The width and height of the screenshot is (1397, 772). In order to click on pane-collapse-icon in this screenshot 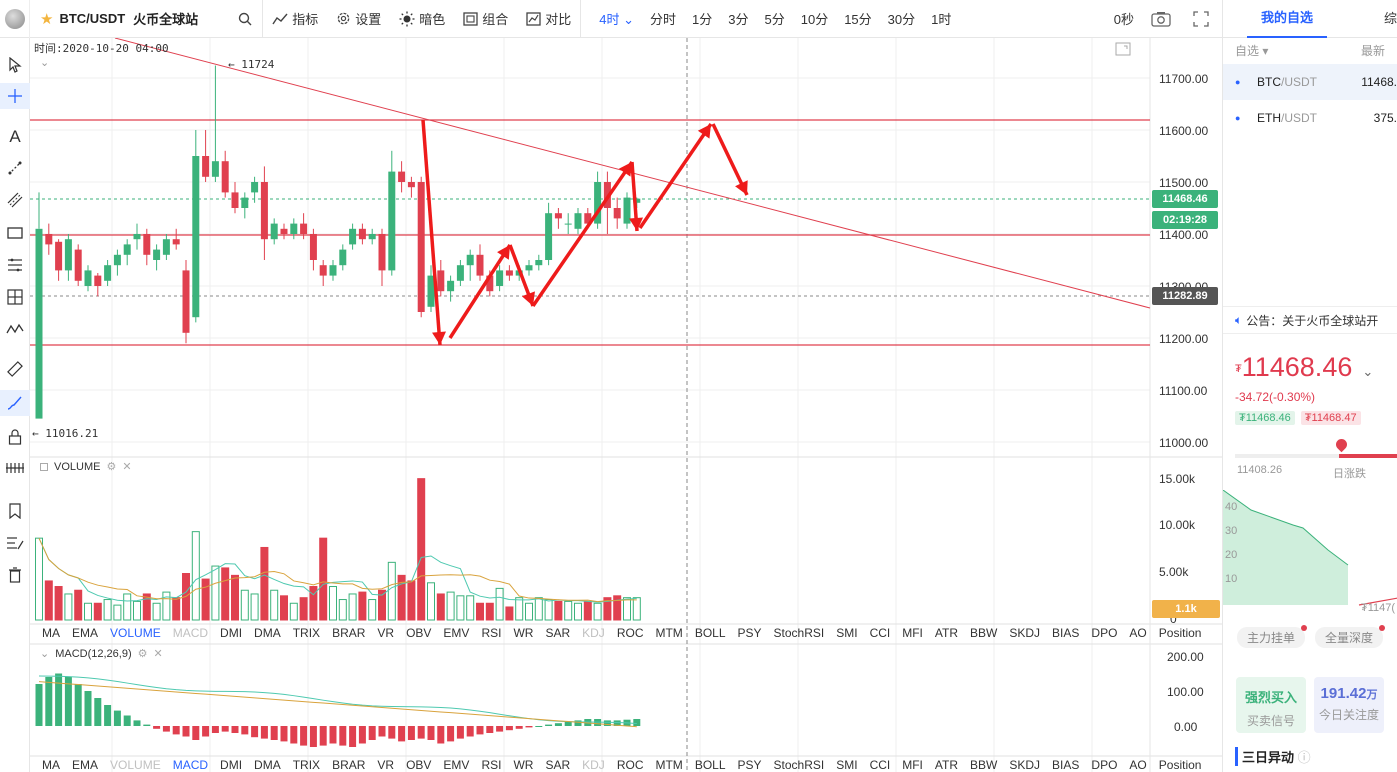, I will do `click(44, 466)`.